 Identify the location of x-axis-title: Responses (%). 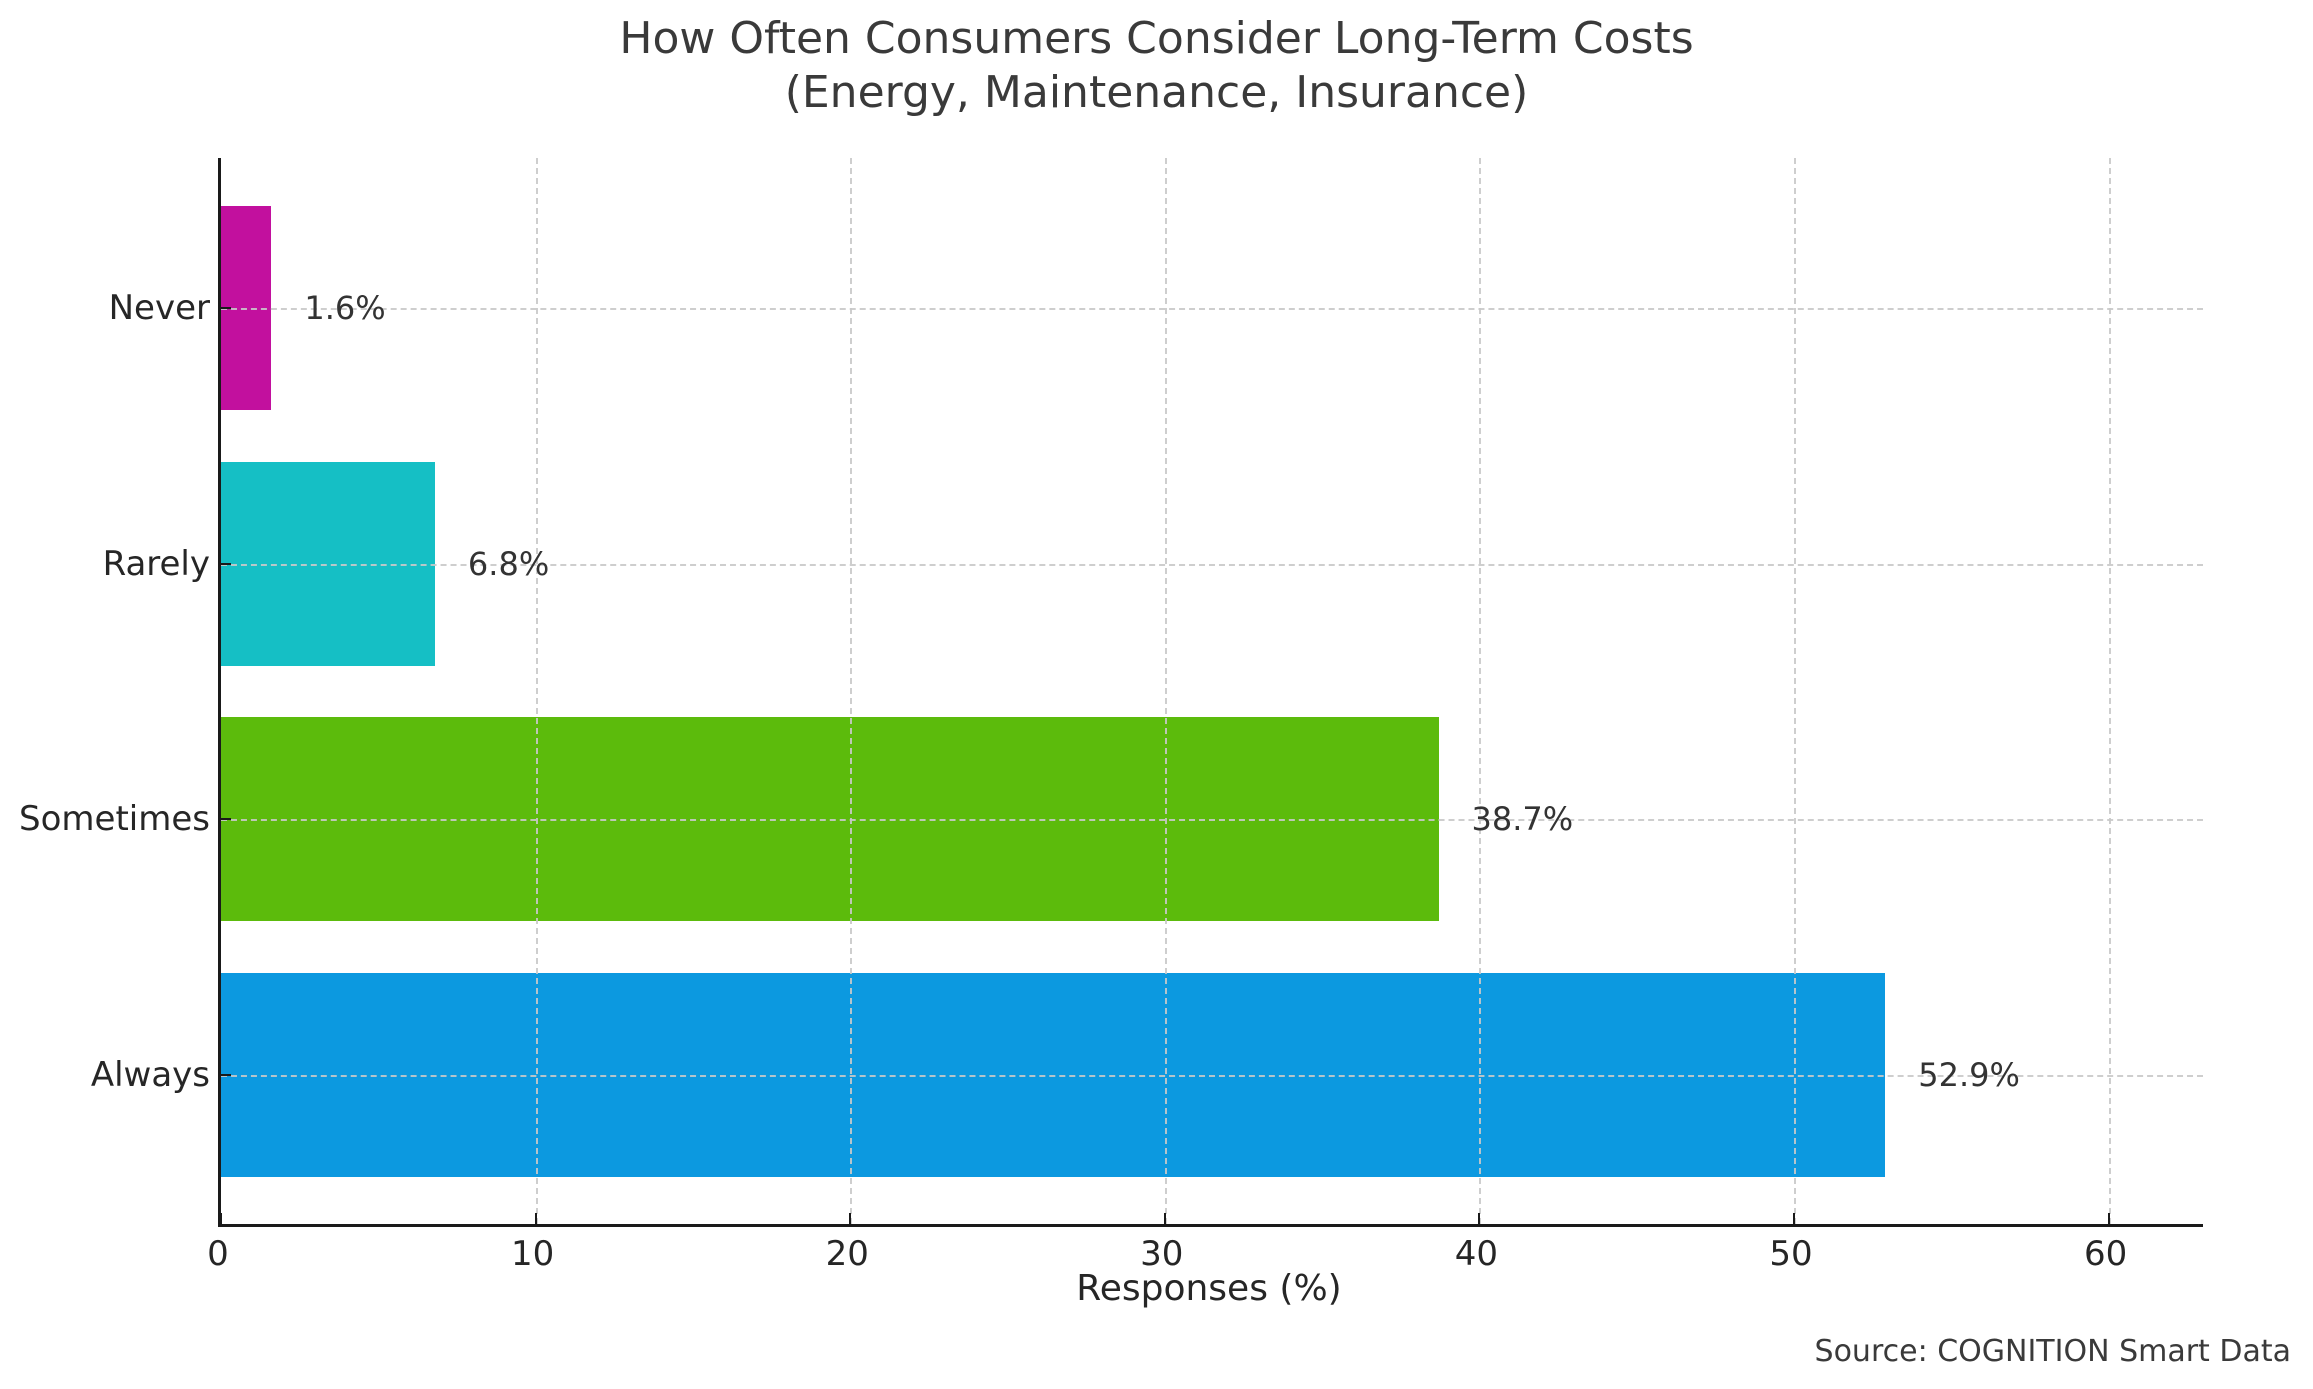
(1209, 1288).